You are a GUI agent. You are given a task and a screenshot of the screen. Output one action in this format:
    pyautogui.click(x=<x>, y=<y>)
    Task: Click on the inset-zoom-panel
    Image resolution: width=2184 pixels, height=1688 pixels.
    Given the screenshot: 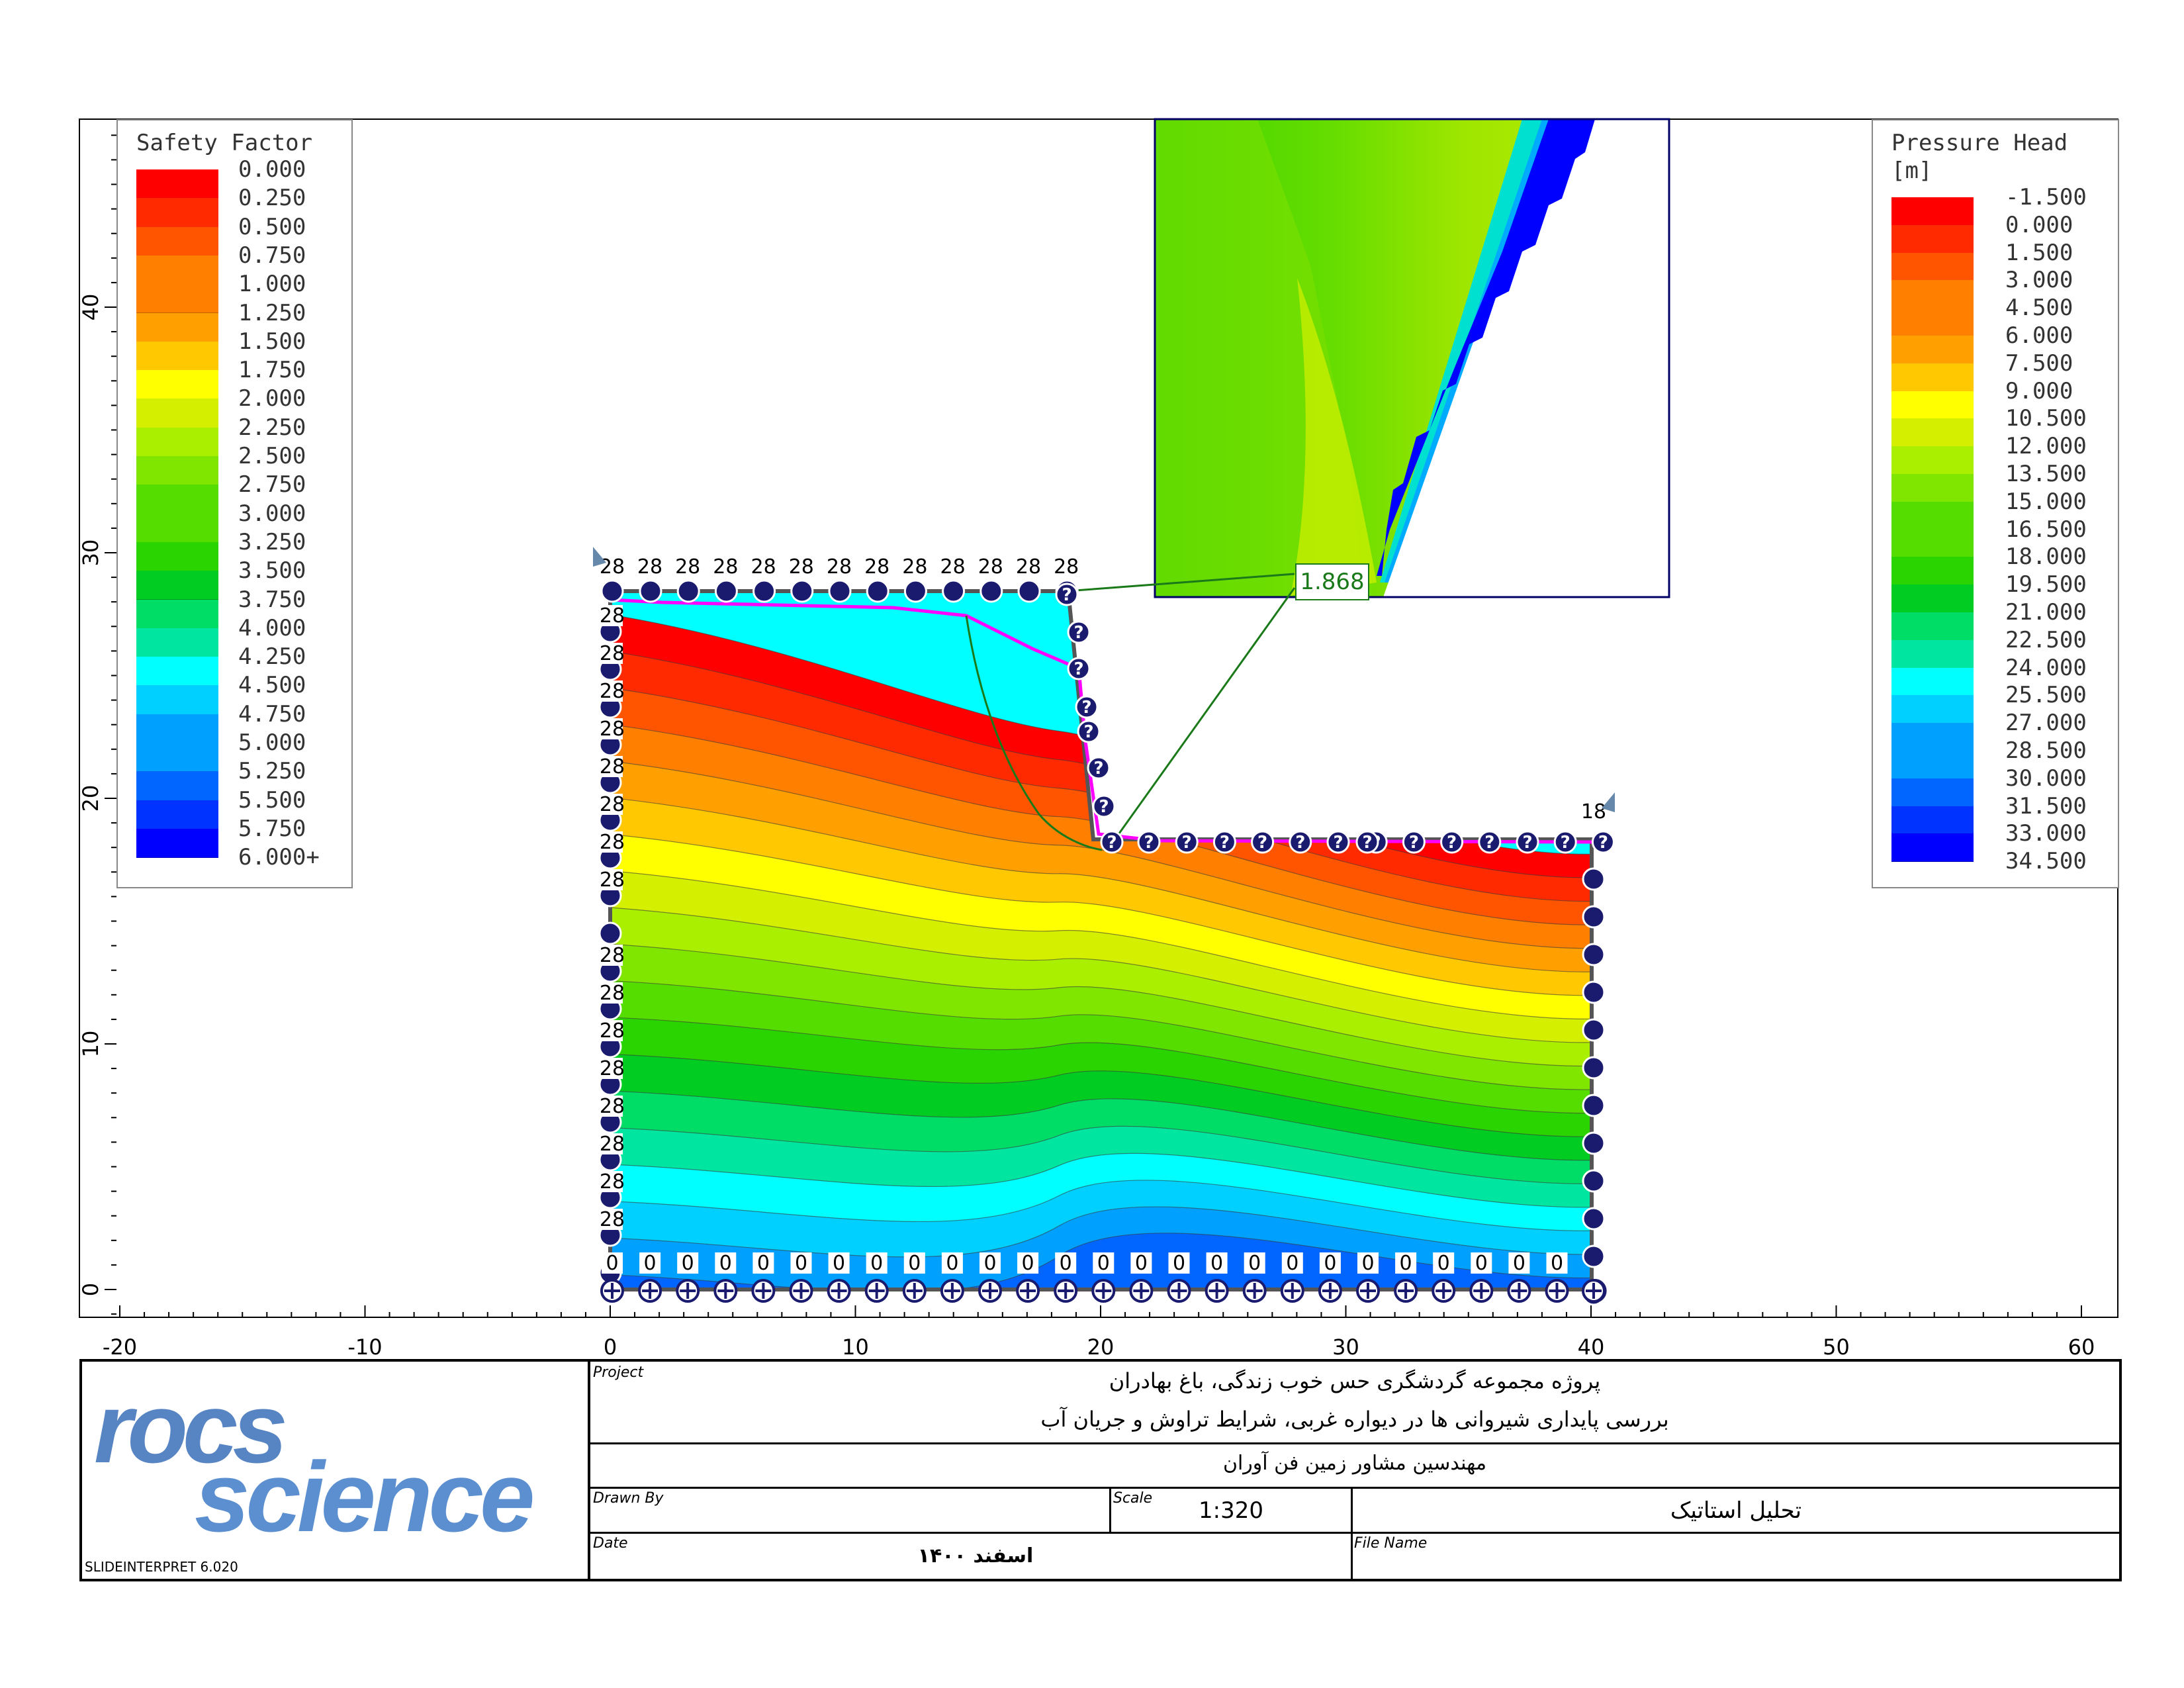 What is the action you would take?
    pyautogui.click(x=1412, y=358)
    